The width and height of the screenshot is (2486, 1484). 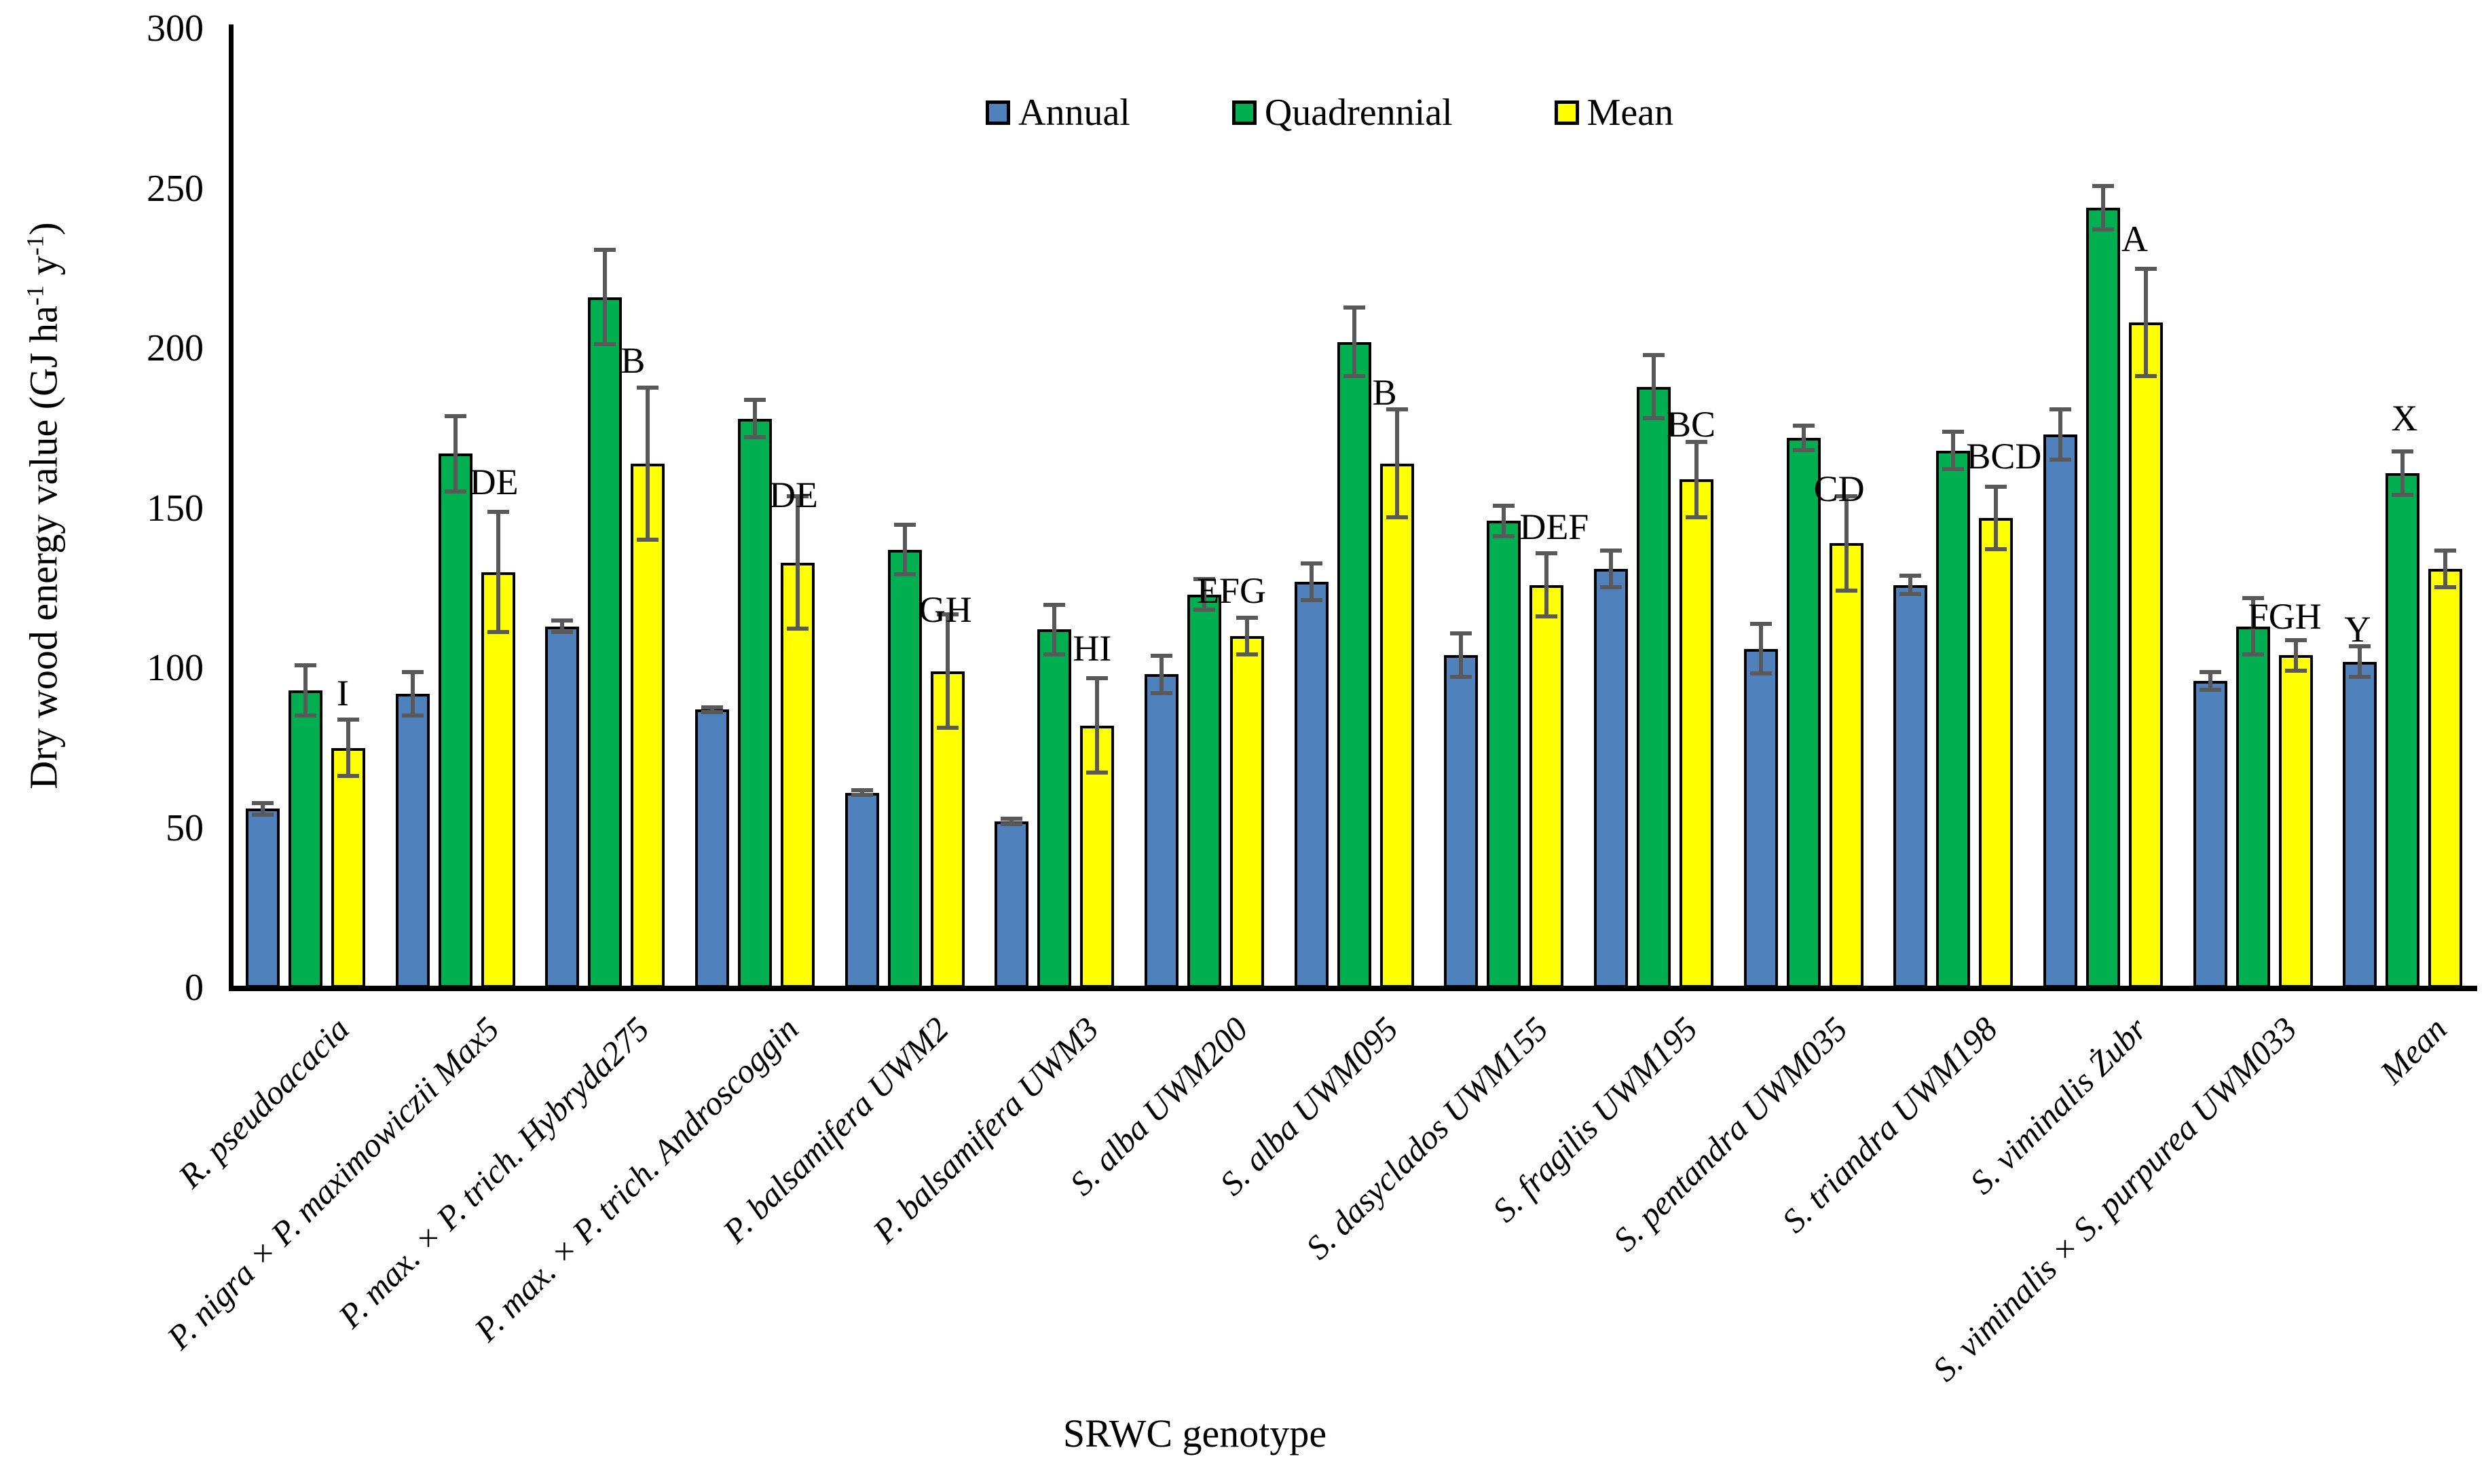 I want to click on y-tick-label-100: 100, so click(x=176, y=668).